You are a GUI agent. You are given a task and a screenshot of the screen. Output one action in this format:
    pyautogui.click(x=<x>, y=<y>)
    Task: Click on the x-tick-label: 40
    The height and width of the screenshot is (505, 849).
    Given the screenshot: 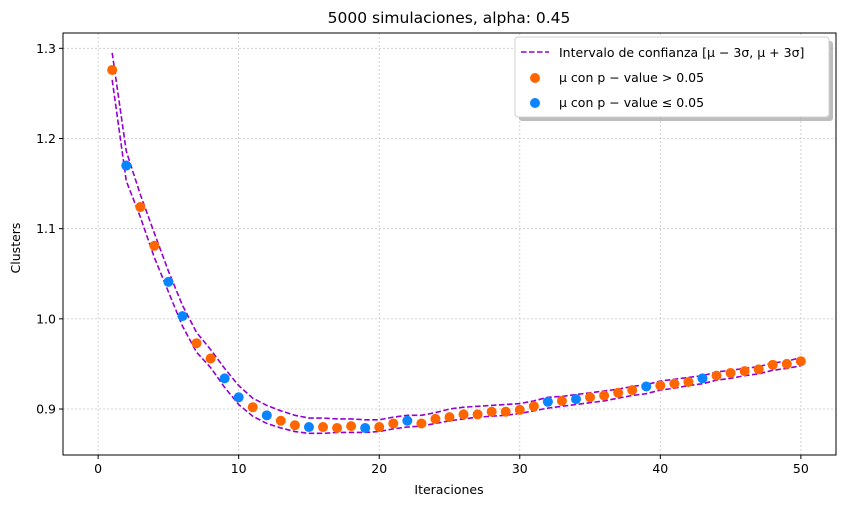 What is the action you would take?
    pyautogui.click(x=660, y=468)
    